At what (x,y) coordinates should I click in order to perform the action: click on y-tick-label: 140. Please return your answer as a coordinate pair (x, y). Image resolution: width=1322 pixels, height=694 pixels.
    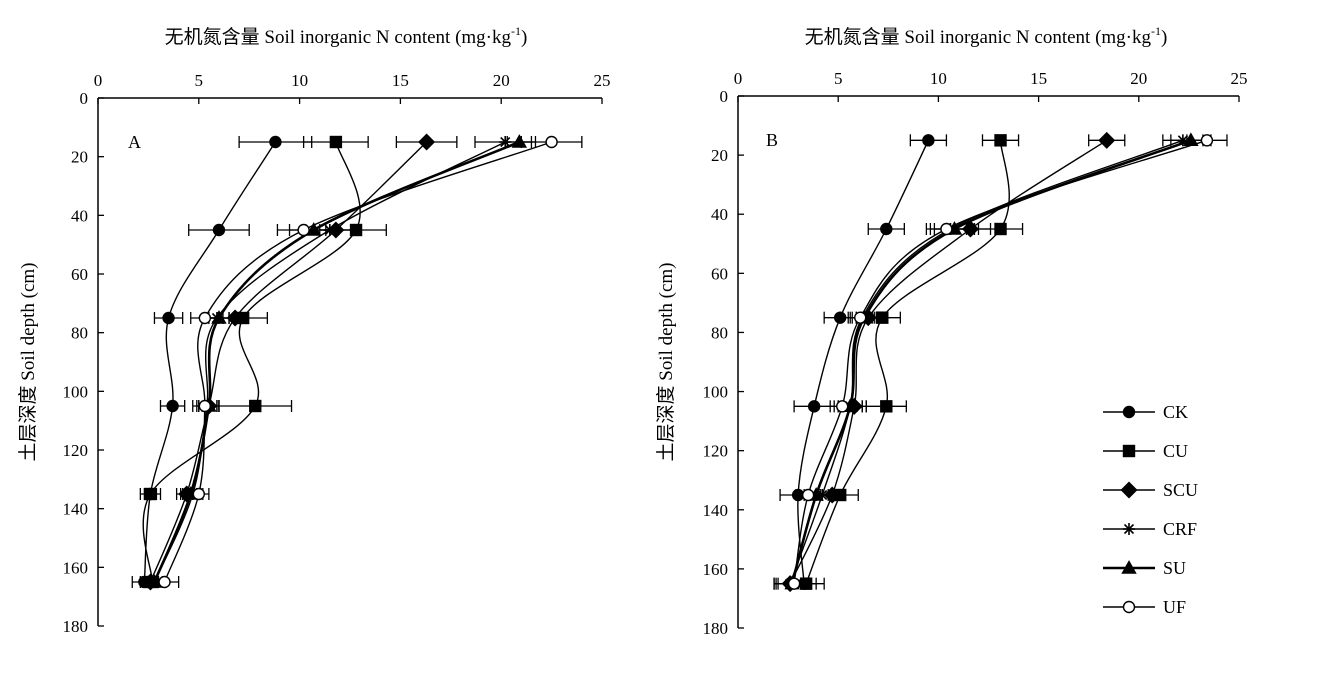
    Looking at the image, I should click on (716, 510).